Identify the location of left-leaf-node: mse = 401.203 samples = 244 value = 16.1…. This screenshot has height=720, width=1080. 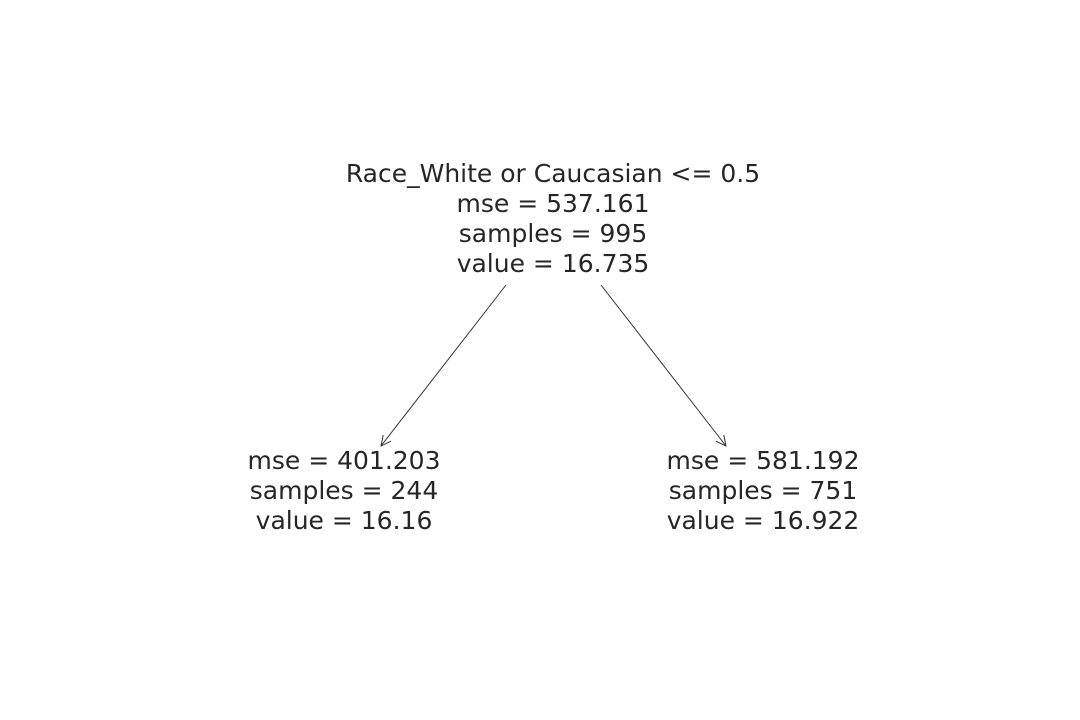
(344, 491).